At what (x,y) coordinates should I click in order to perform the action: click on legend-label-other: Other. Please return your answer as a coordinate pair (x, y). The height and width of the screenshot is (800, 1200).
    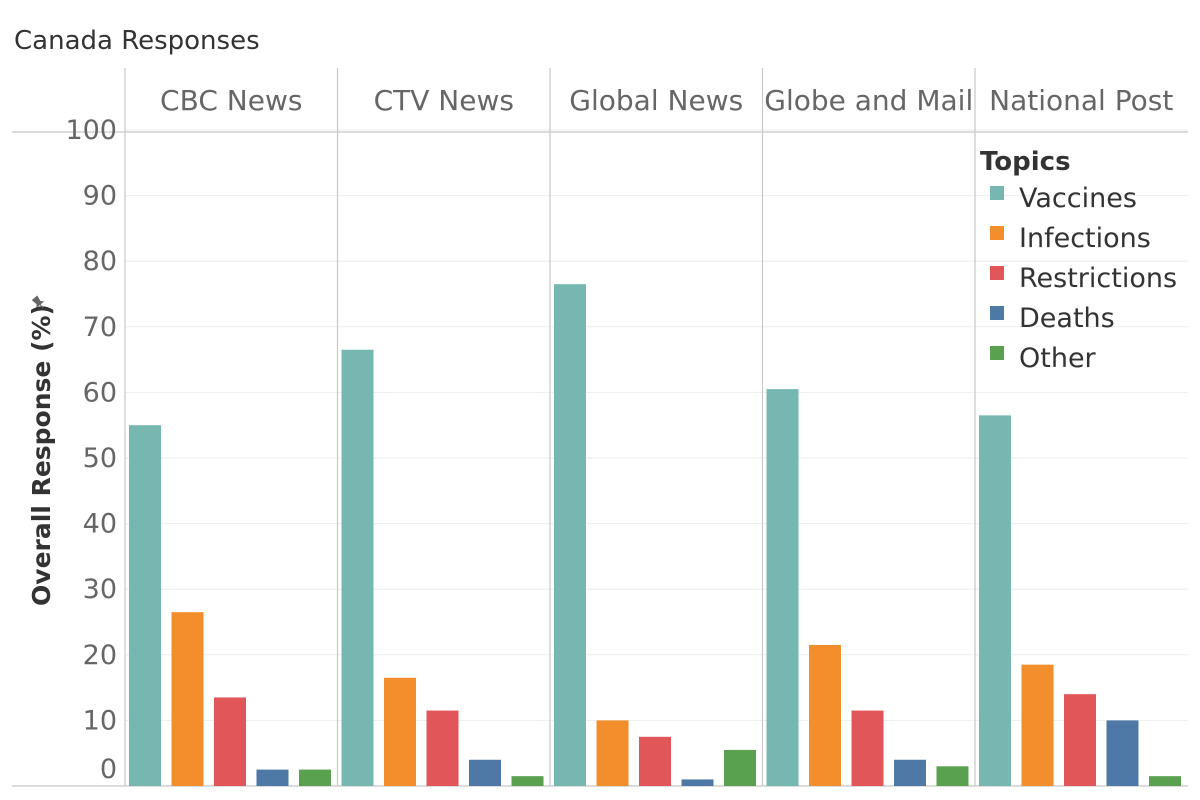
    Looking at the image, I should click on (1058, 358).